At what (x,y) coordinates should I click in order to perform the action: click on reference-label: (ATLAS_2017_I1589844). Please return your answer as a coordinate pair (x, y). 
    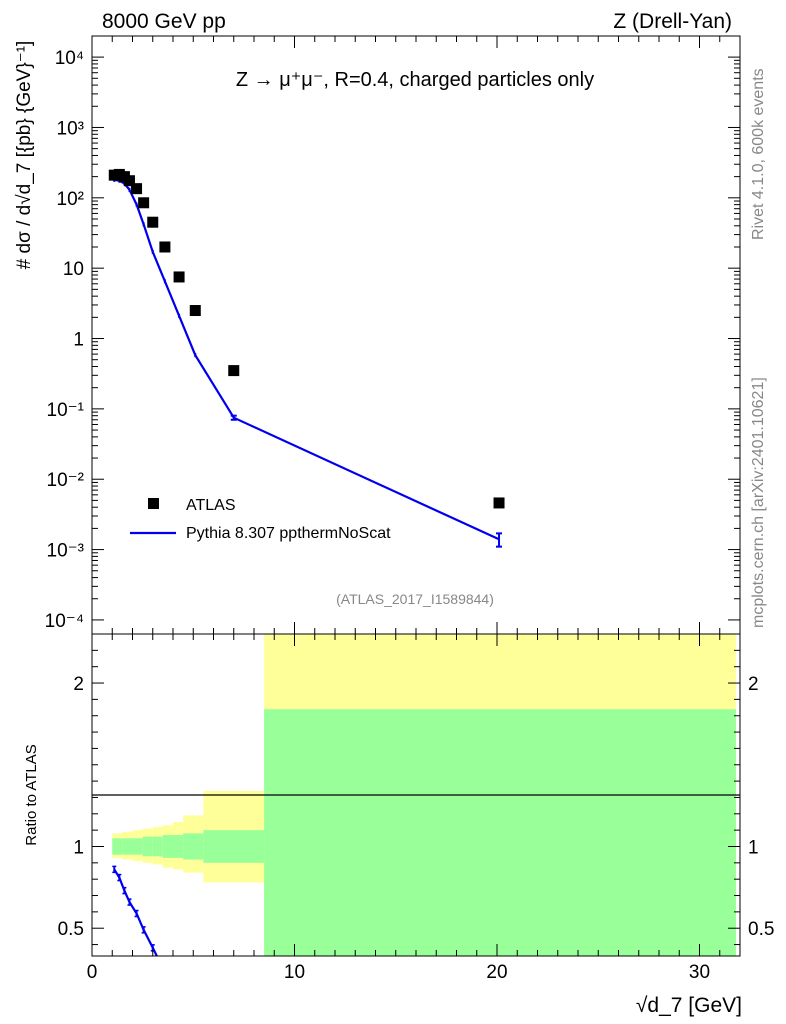
    Looking at the image, I should click on (415, 599).